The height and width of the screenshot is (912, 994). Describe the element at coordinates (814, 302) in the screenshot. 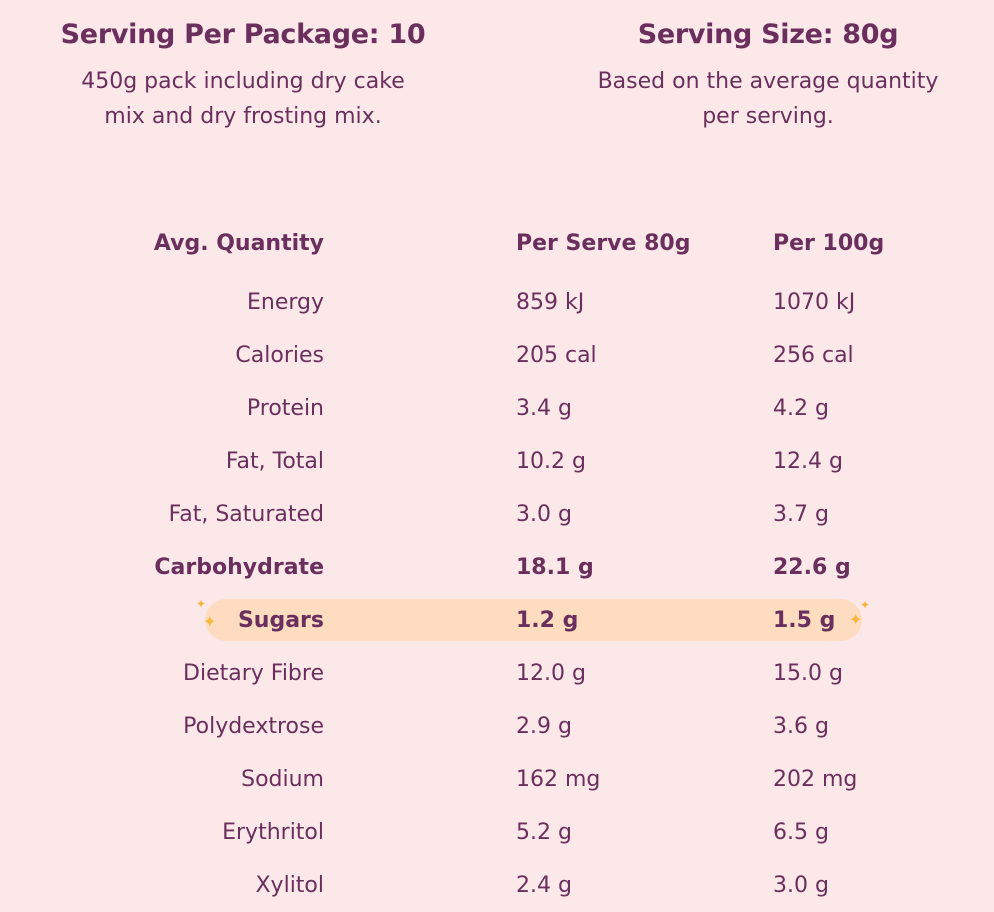

I see `per-100g-value: 1070 kJ` at that location.